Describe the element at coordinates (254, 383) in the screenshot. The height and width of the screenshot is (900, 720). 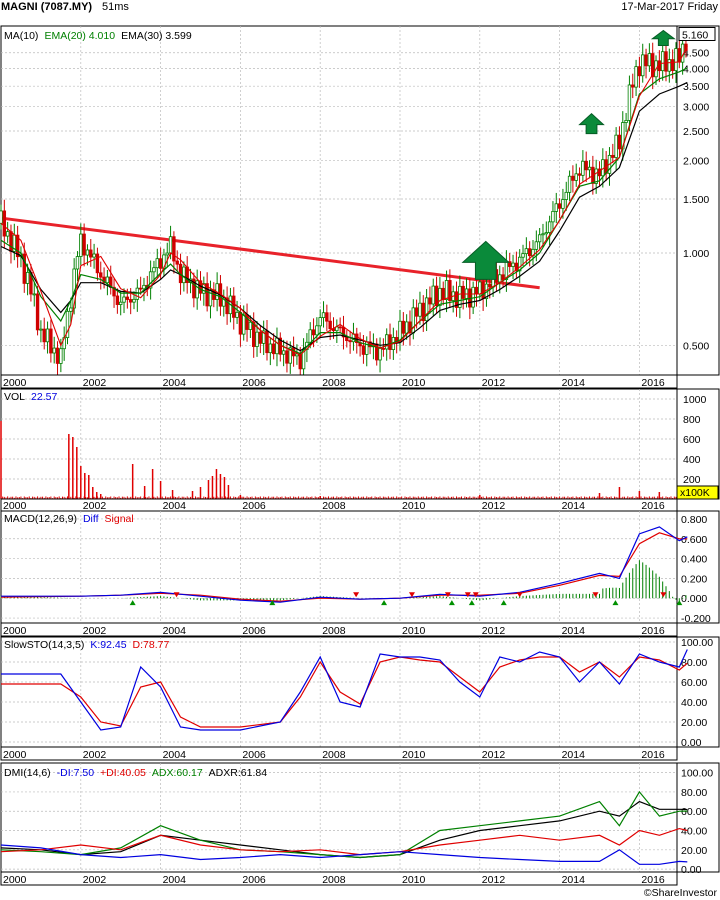
I see `price-x-tick-label: 2006` at that location.